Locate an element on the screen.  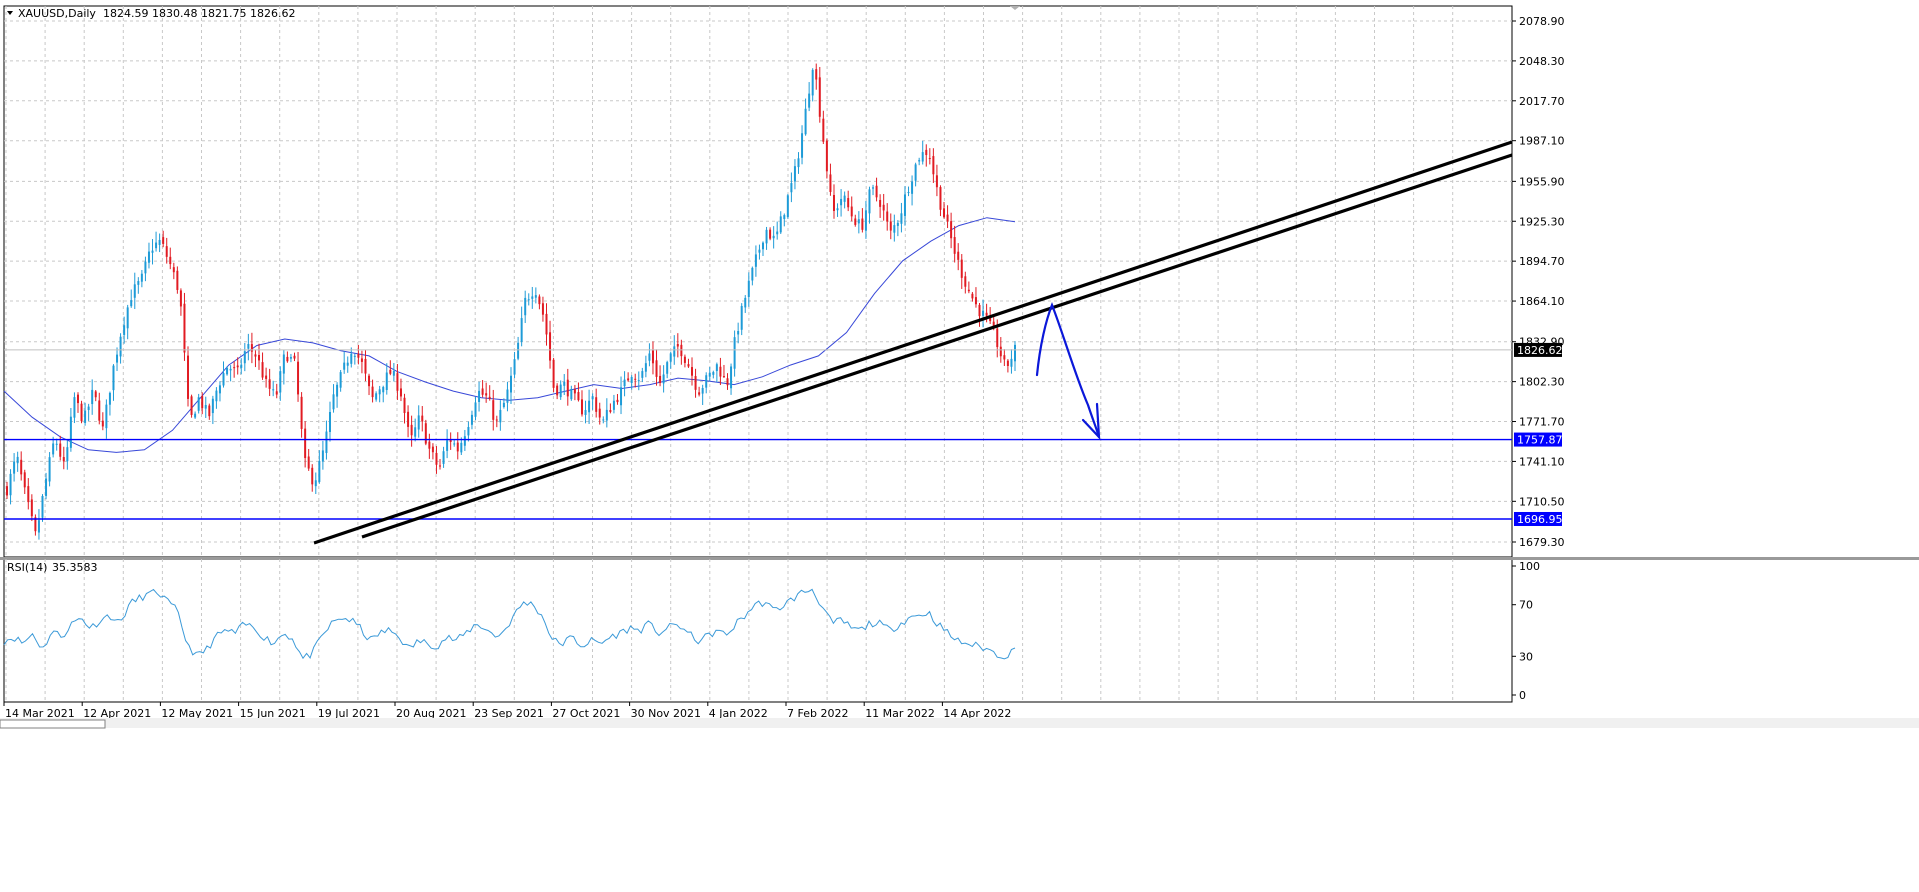
symbol-dropdown-icon is located at coordinates (10, 13).